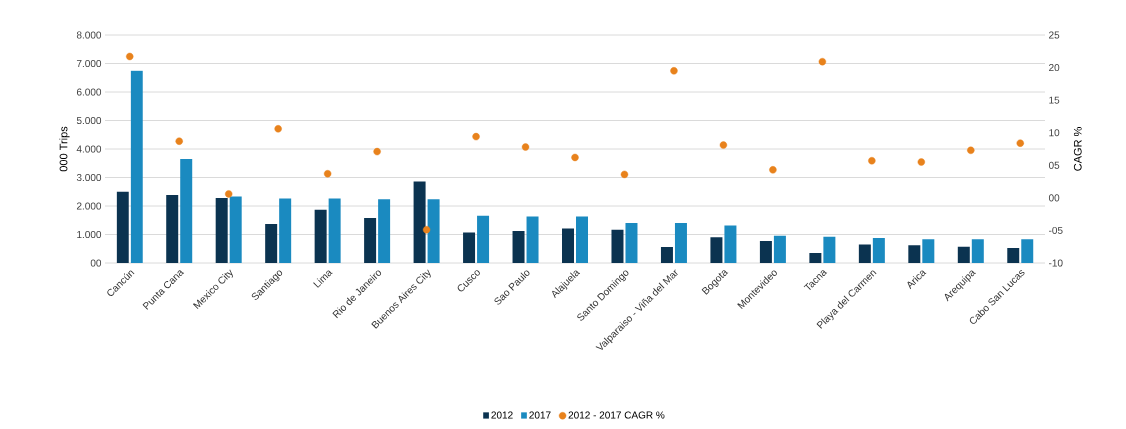  Describe the element at coordinates (1054, 133) in the screenshot. I see `y2-tick-label: 10` at that location.